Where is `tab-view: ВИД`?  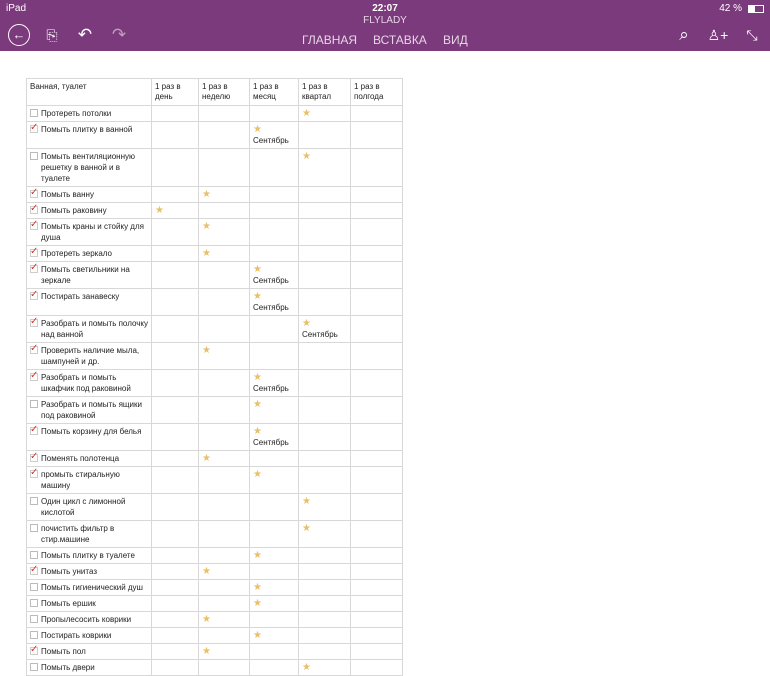 tab-view: ВИД is located at coordinates (455, 40).